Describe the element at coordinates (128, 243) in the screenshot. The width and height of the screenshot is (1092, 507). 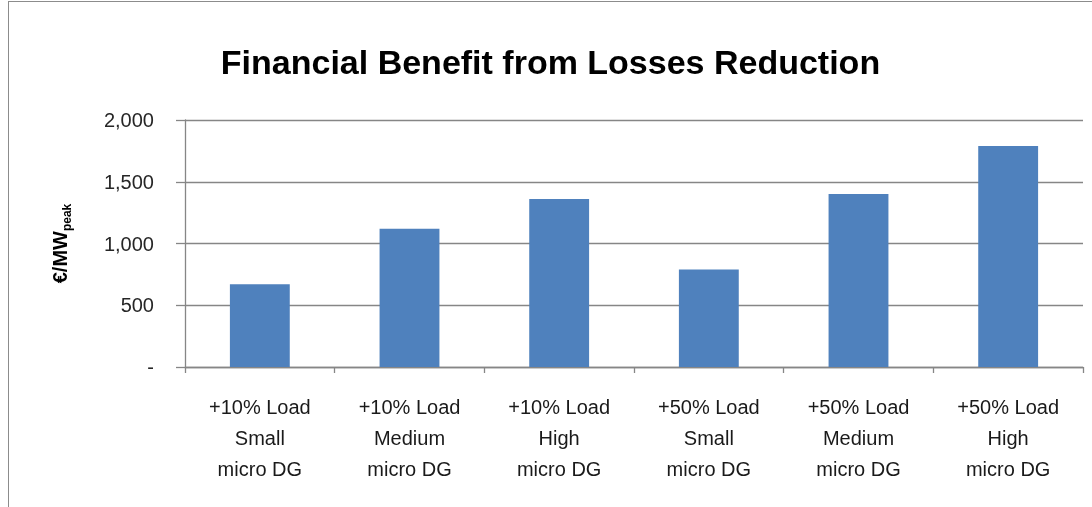
I see `y-tick-label: 1,000` at that location.